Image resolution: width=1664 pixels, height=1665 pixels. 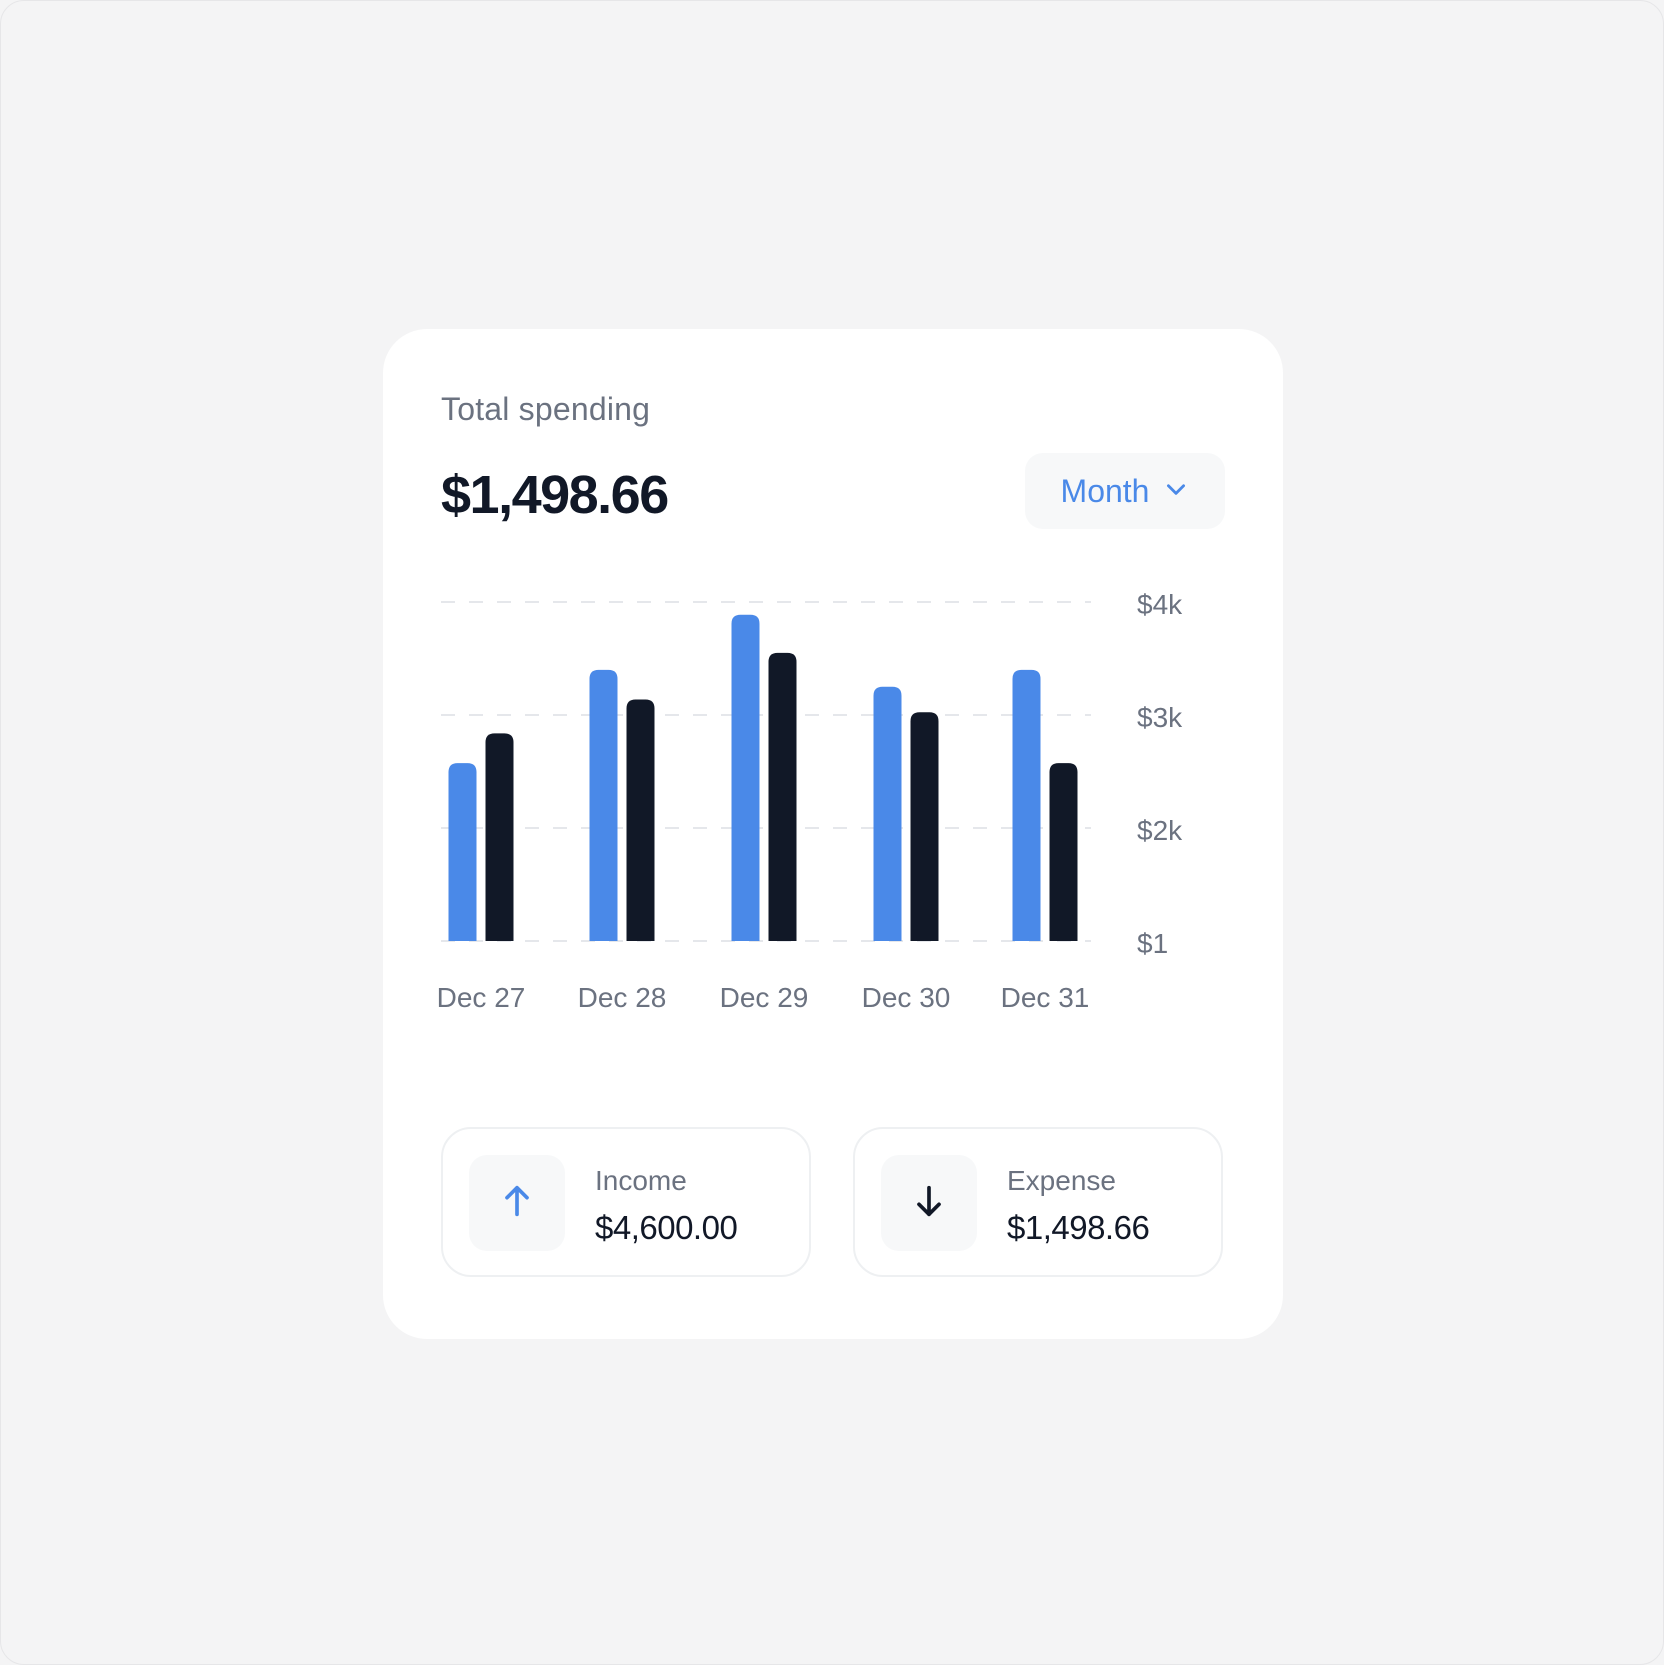 What do you see at coordinates (1152, 943) in the screenshot?
I see `y-tick-label: $1` at bounding box center [1152, 943].